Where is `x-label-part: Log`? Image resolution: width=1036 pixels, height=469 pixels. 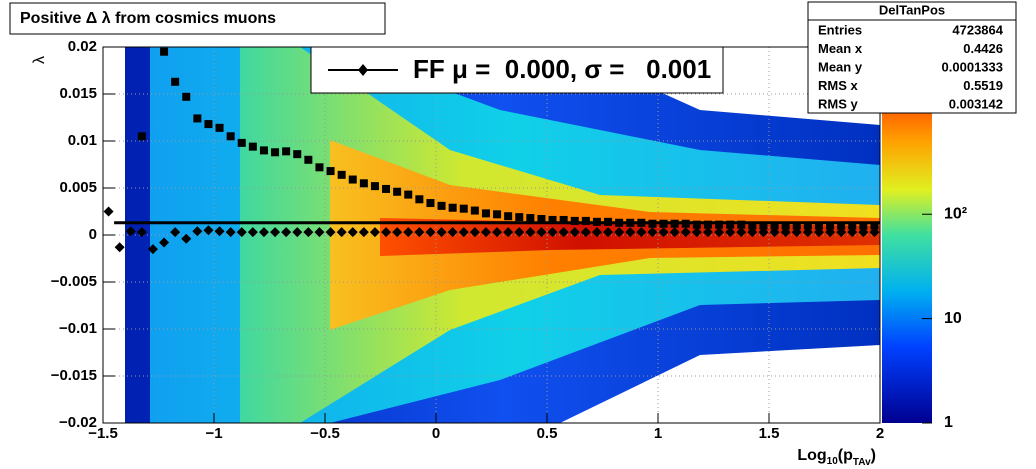 x-label-part: Log is located at coordinates (811, 455).